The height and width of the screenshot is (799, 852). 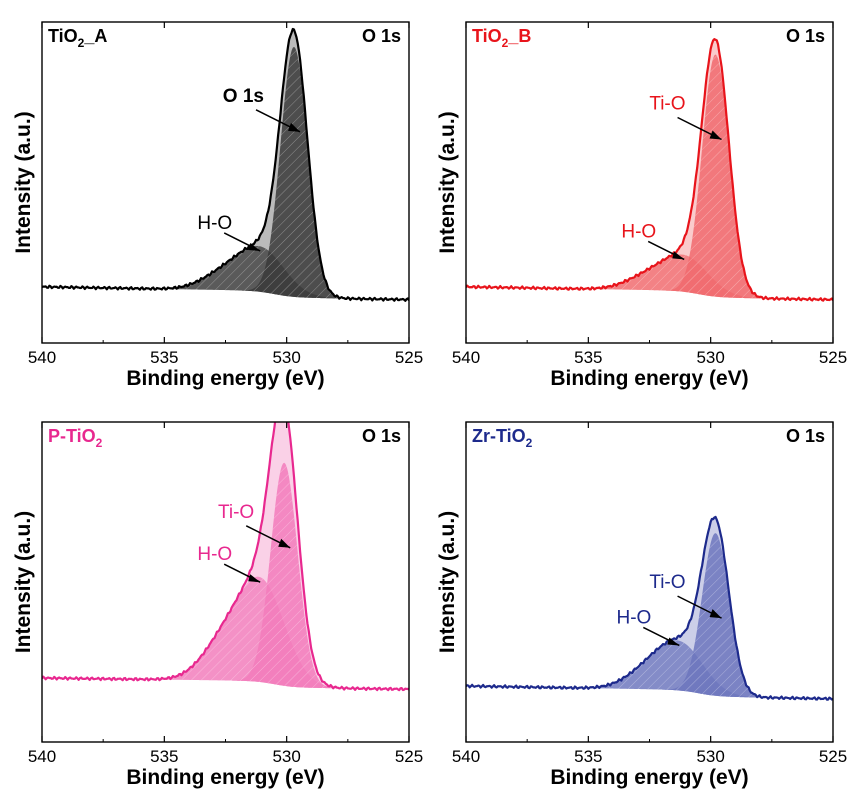 What do you see at coordinates (72, 436) in the screenshot?
I see `sample-title-prefix: P-TiO` at bounding box center [72, 436].